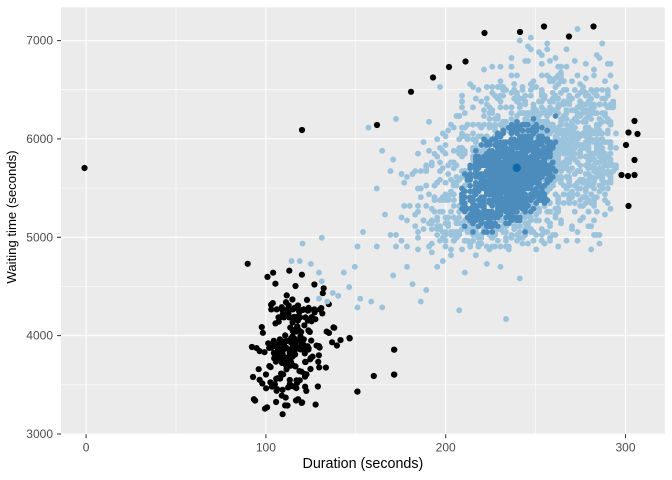 This screenshot has height=480, width=672. Describe the element at coordinates (625, 447) in the screenshot. I see `svg-text: 300` at that location.